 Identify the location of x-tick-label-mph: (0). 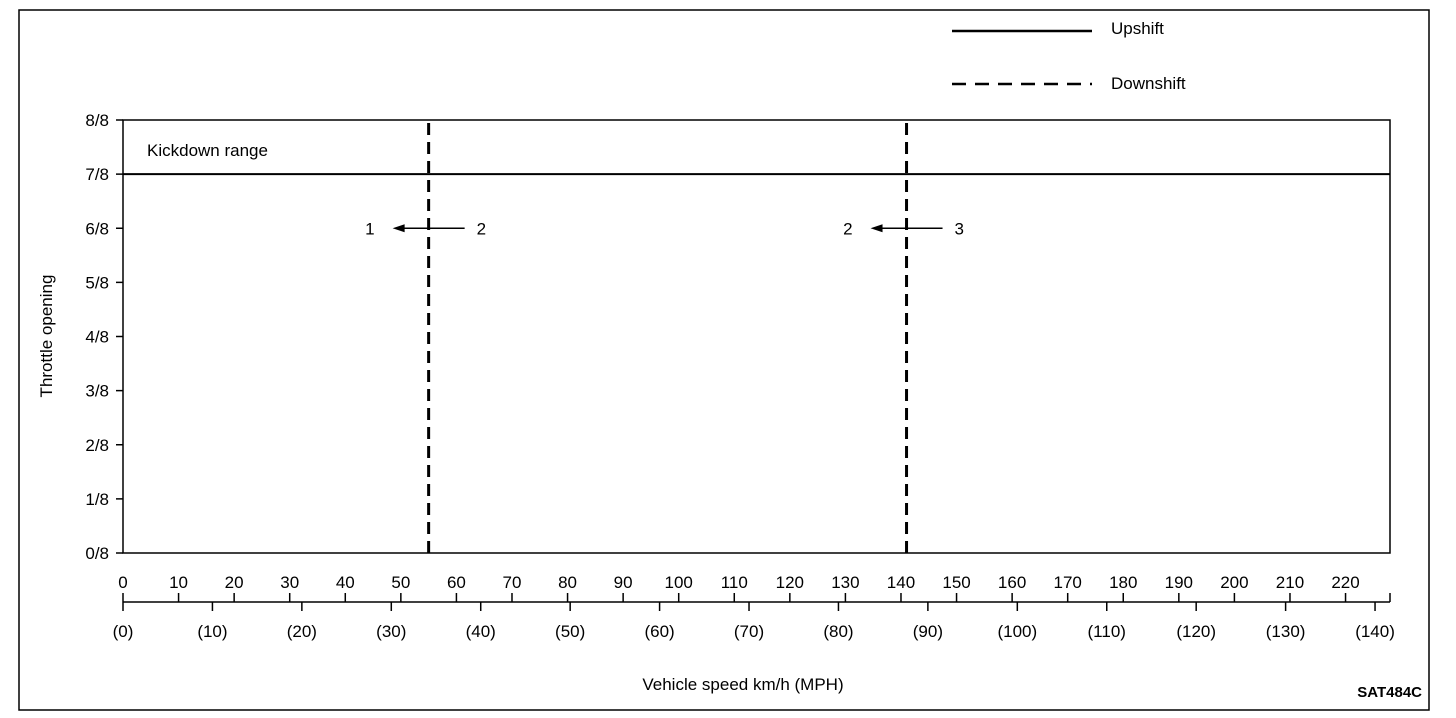
(123, 631).